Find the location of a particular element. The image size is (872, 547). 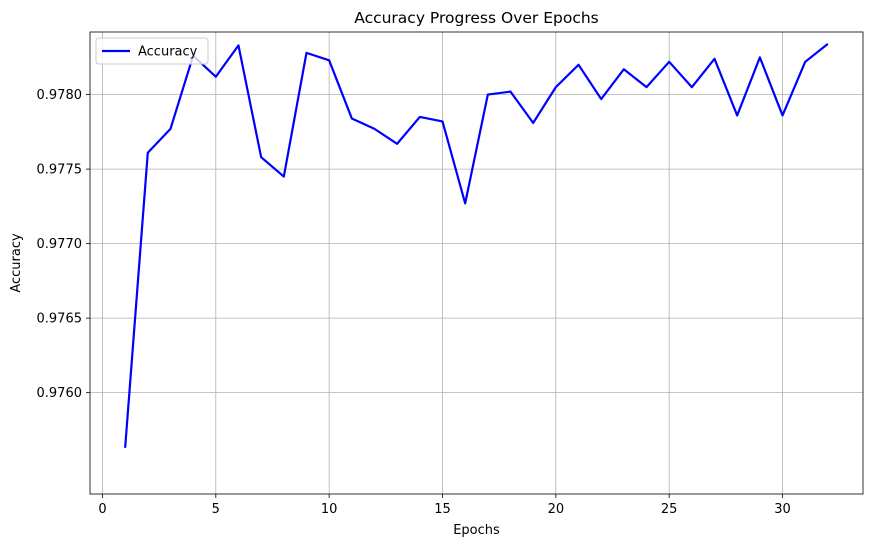

legend-label-accuracy: Accuracy is located at coordinates (168, 52).